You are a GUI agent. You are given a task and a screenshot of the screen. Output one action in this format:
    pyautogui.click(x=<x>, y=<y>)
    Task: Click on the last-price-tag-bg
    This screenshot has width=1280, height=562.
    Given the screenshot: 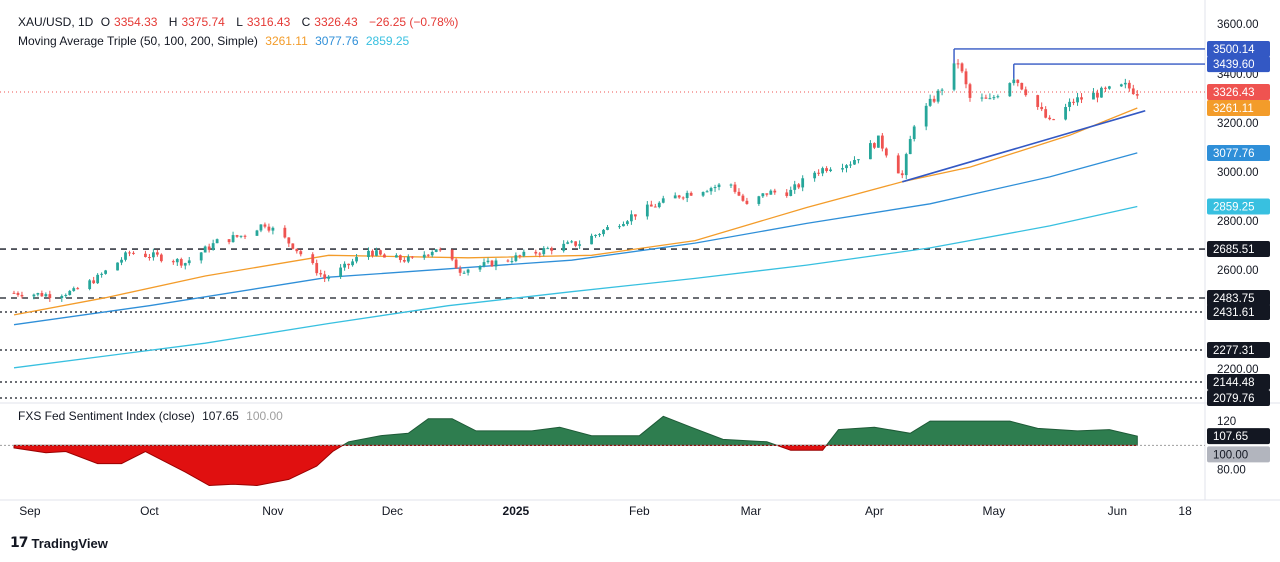 What is the action you would take?
    pyautogui.click(x=1238, y=92)
    